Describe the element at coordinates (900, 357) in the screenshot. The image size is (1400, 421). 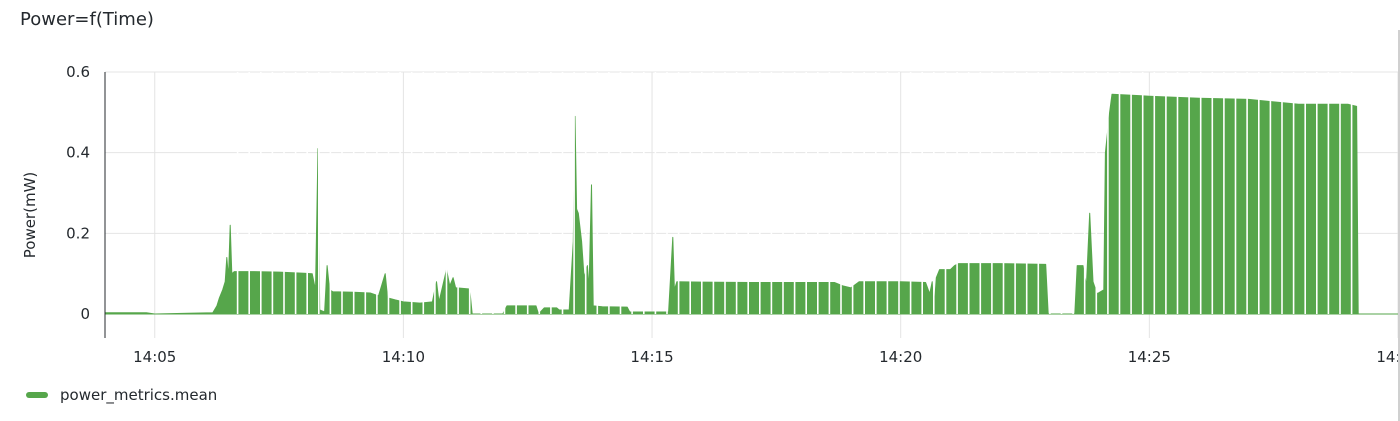
I see `x-tick-label: 14:20` at that location.